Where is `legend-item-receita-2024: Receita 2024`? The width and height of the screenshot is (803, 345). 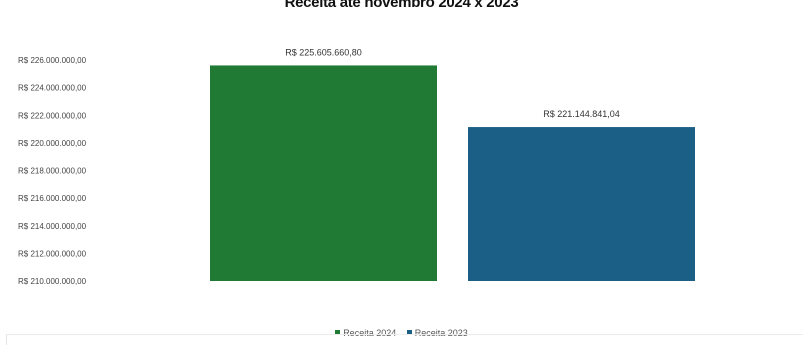 legend-item-receita-2024: Receita 2024 is located at coordinates (365, 333).